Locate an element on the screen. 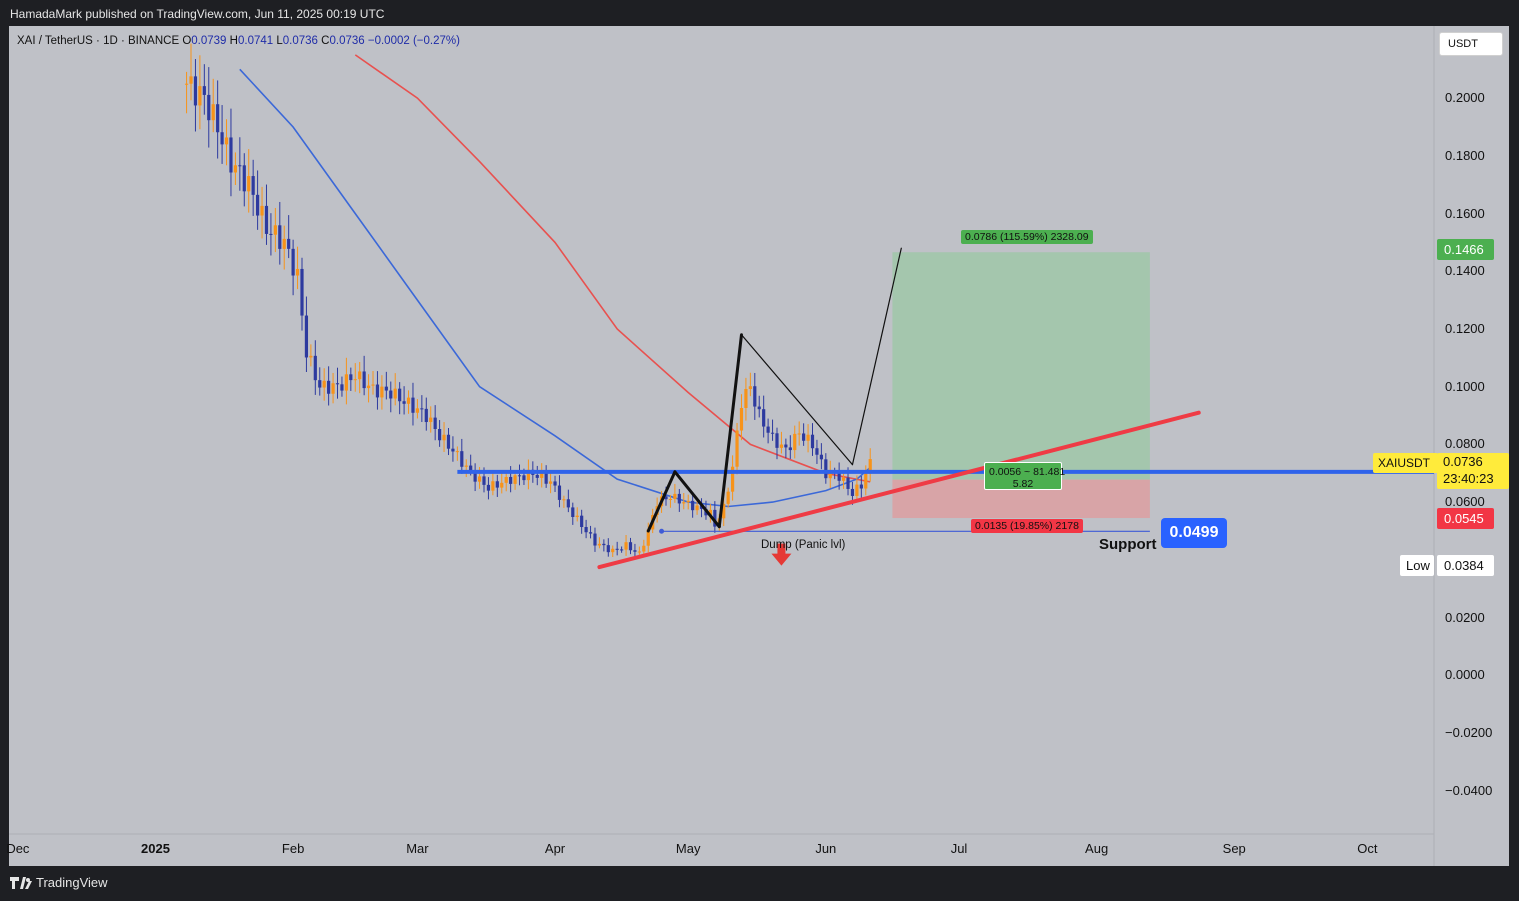 This screenshot has width=1519, height=901. stop-price-tag: 0.0545 is located at coordinates (1465, 518).